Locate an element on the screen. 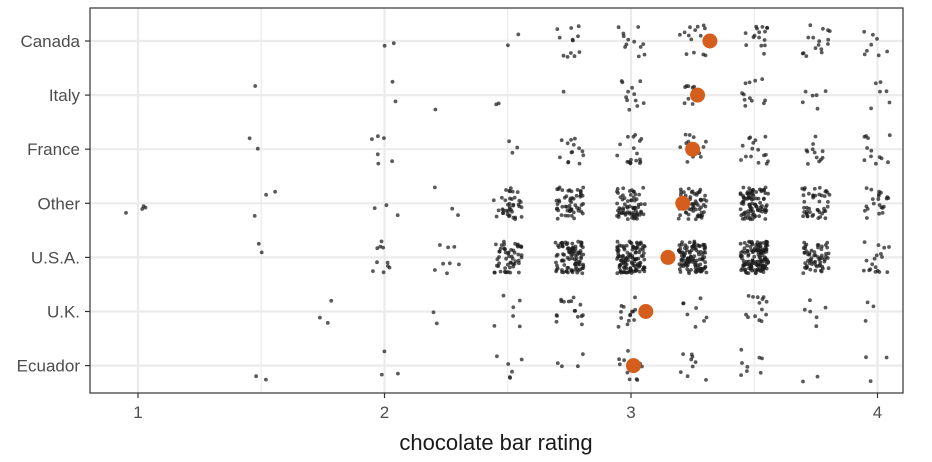 This screenshot has height=462, width=932. mean-marker is located at coordinates (668, 257).